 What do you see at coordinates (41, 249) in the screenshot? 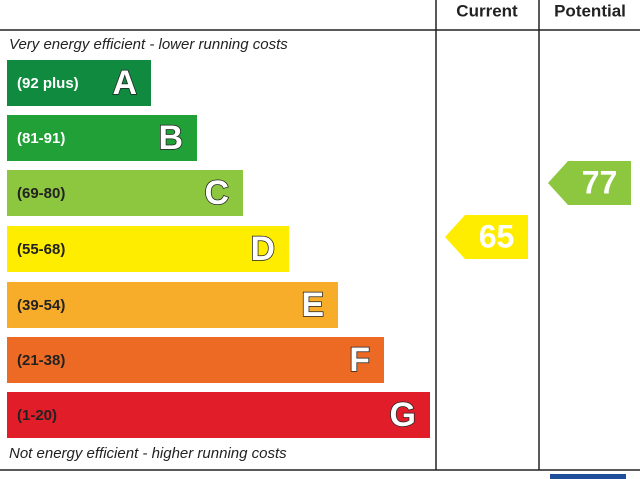
I see `band-range: (55-68)` at bounding box center [41, 249].